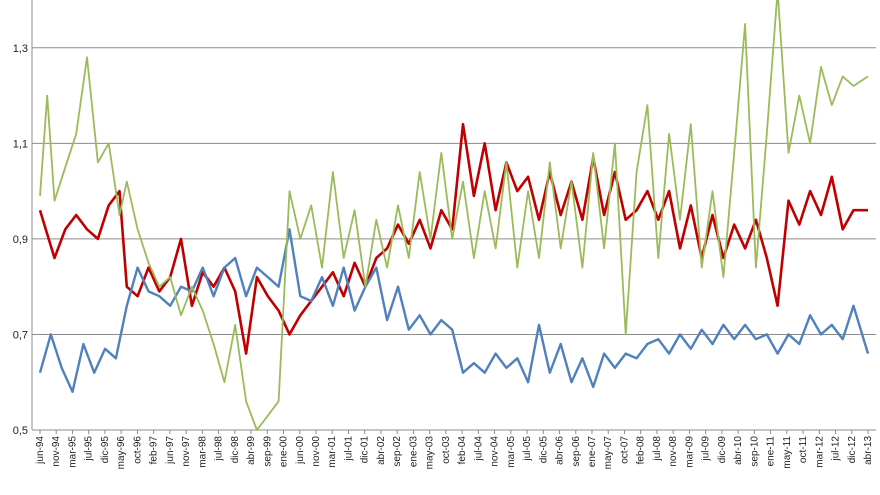  Describe the element at coordinates (316, 451) in the screenshot. I see `x-tick-label: nov-00` at that location.